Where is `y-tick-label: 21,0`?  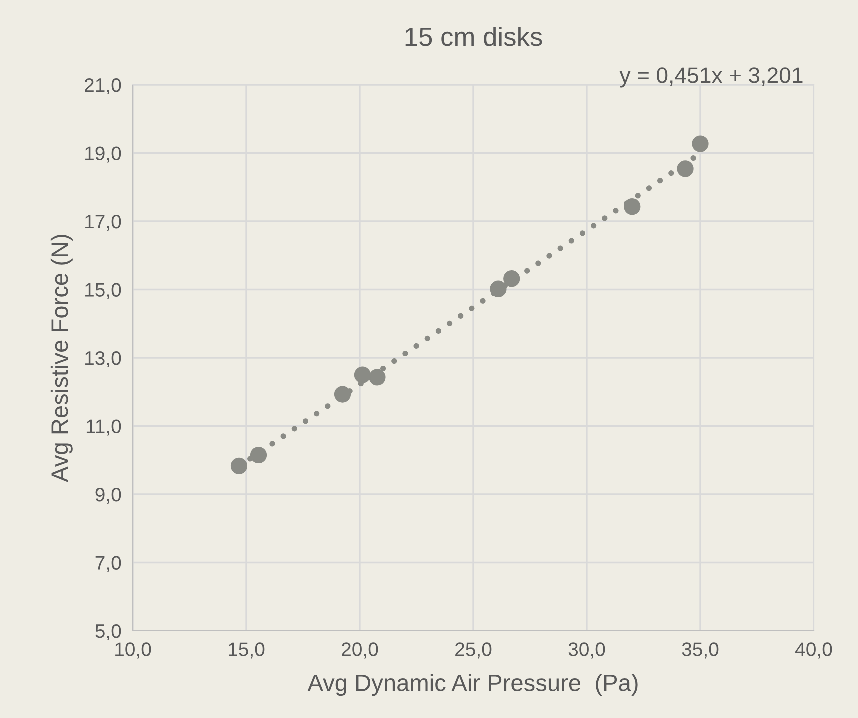
y-tick-label: 21,0 is located at coordinates (103, 86).